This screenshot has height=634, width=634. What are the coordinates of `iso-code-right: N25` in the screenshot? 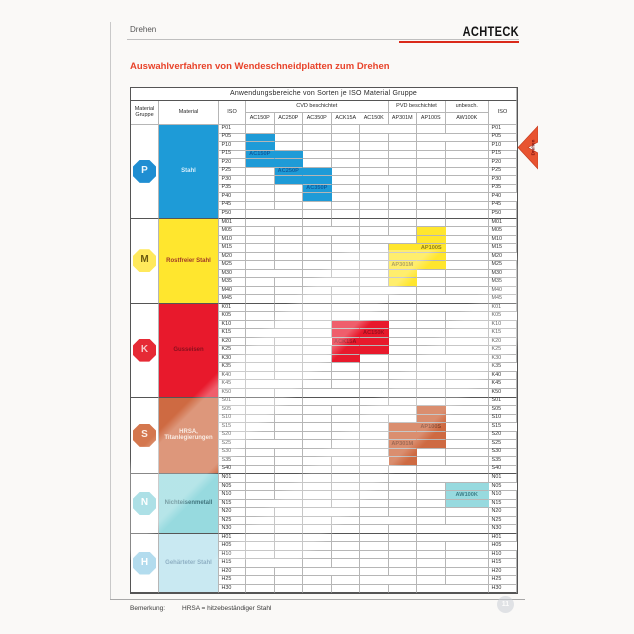 It's located at (503, 521).